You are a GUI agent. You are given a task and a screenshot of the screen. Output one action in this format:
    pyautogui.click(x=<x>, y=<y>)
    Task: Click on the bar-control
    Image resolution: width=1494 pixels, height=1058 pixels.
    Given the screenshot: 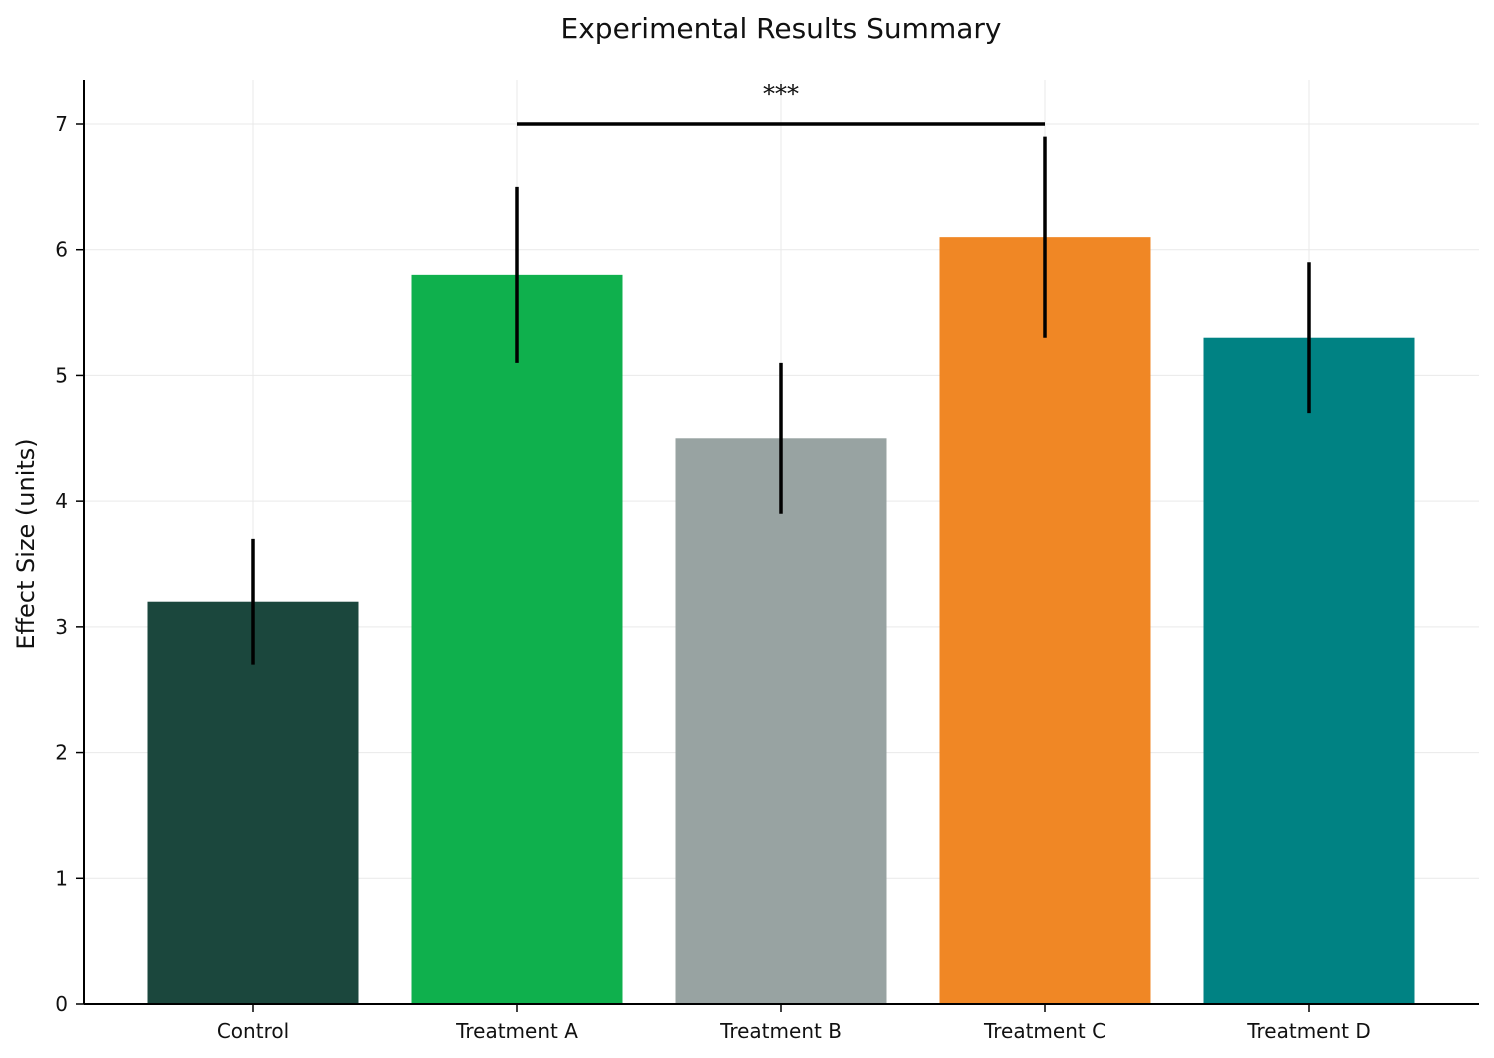 What is the action you would take?
    pyautogui.click(x=253, y=802)
    